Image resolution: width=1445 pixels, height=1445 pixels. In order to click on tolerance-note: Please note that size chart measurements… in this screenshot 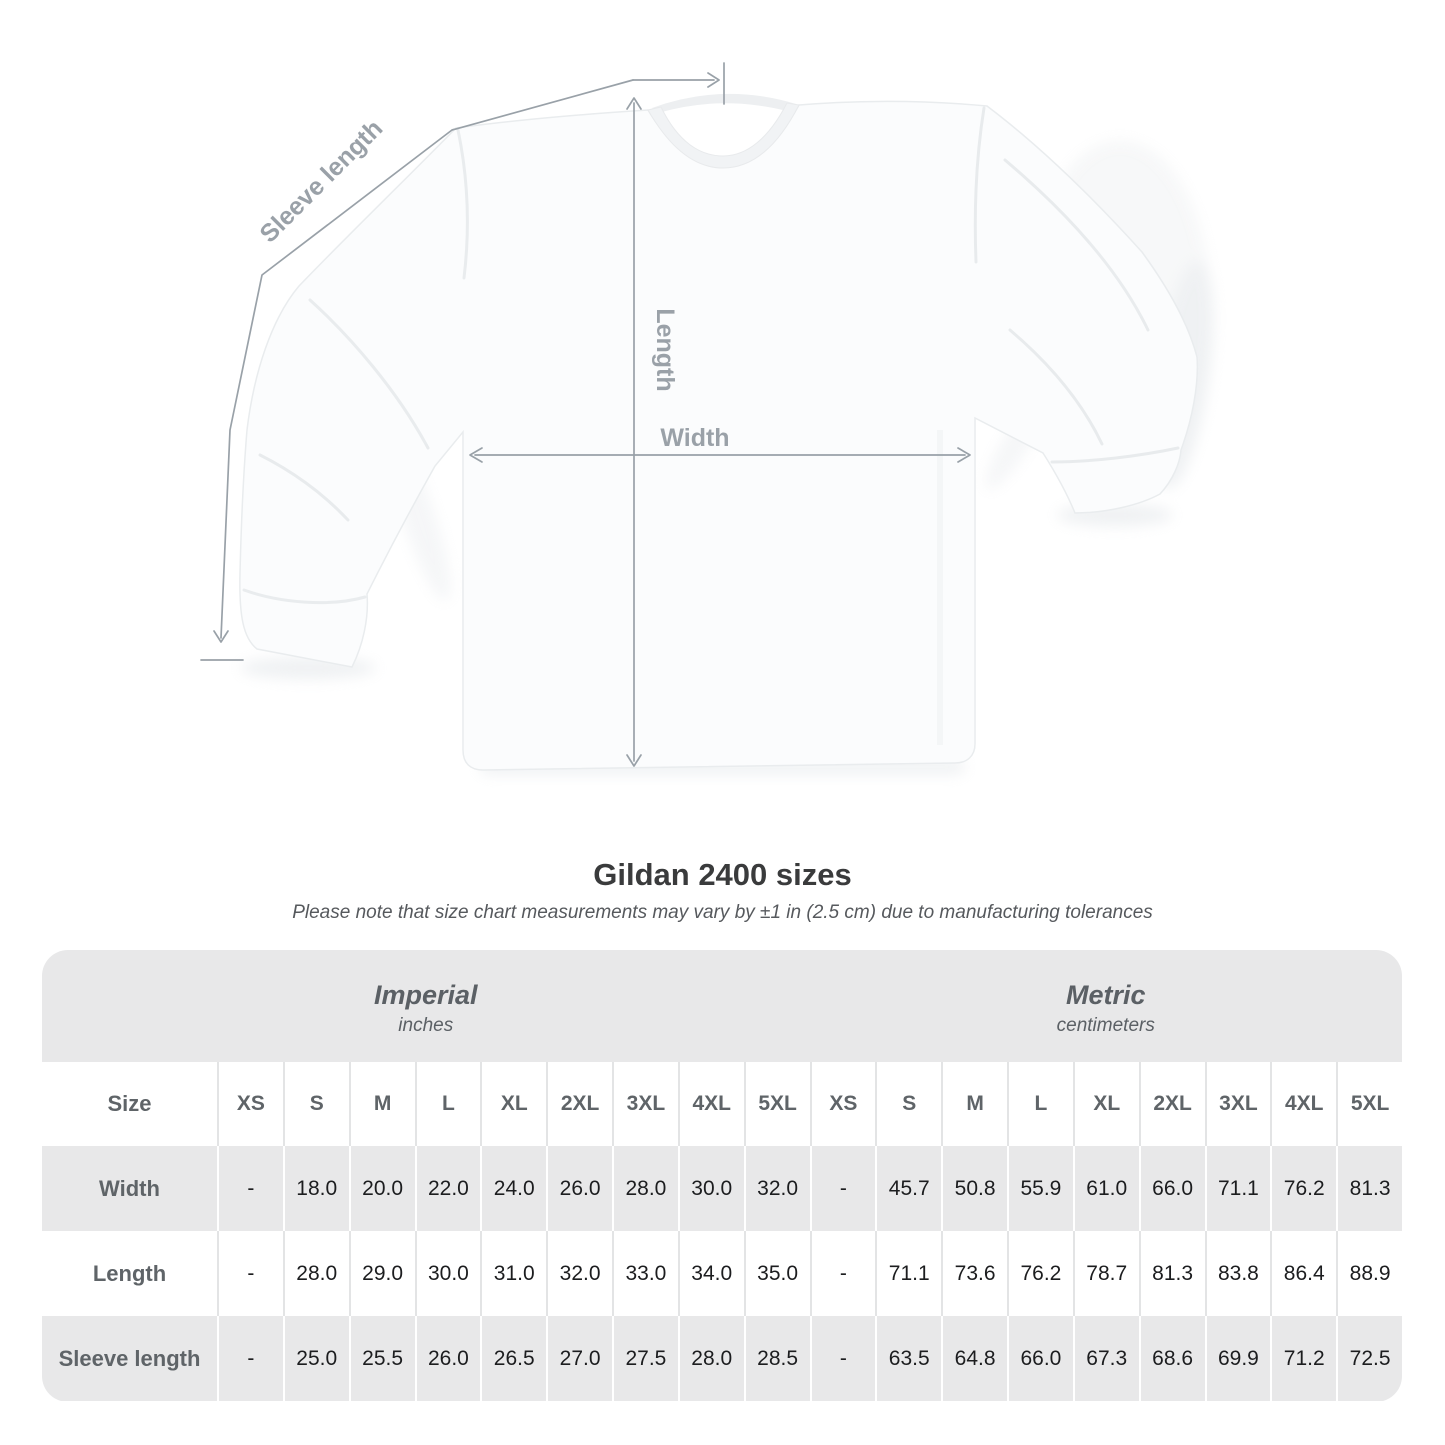, I will do `click(722, 912)`.